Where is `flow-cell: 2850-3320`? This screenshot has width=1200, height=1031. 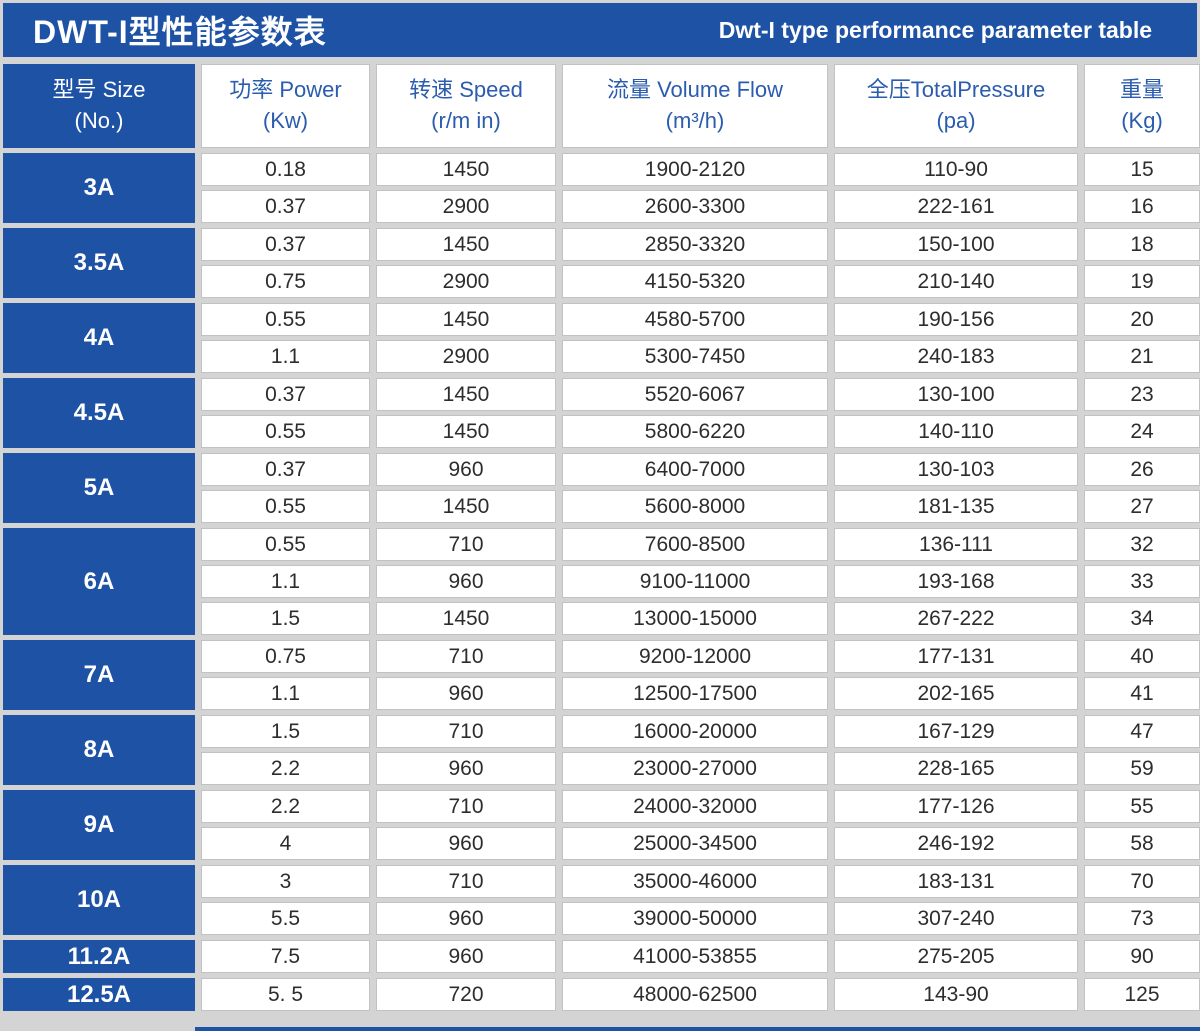
flow-cell: 2850-3320 is located at coordinates (695, 244).